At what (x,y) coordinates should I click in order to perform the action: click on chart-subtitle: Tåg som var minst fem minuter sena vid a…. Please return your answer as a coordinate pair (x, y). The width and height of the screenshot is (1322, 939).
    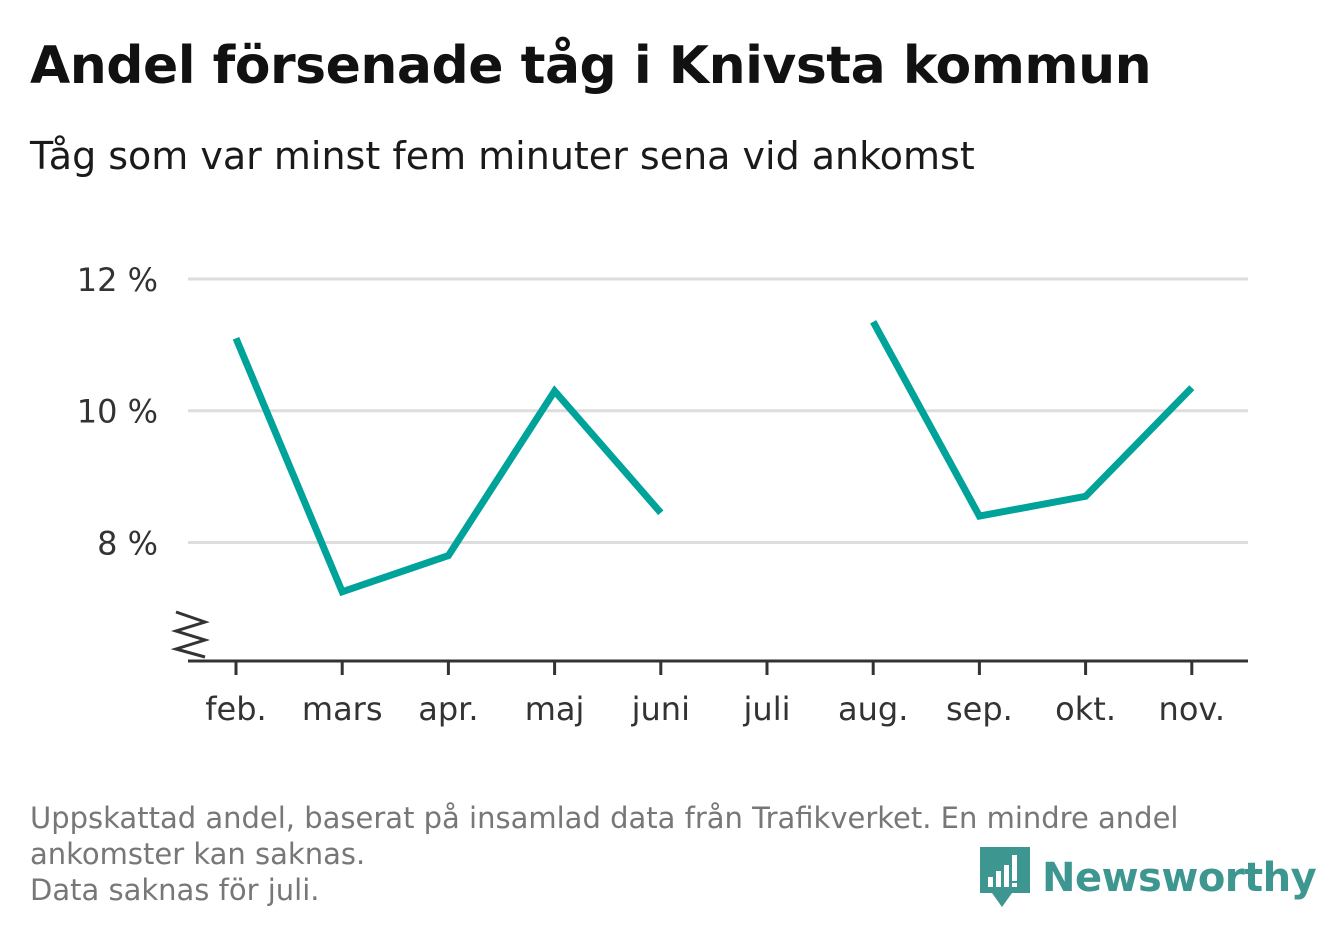
    Looking at the image, I should click on (502, 156).